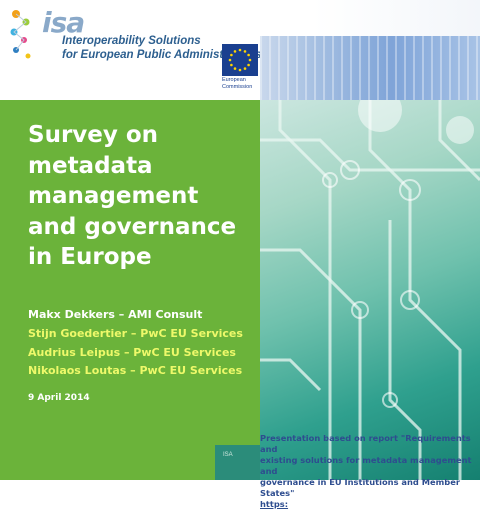 This screenshot has height=510, width=480. Describe the element at coordinates (93, 135) in the screenshot. I see `slide-title-line: Survey on` at that location.